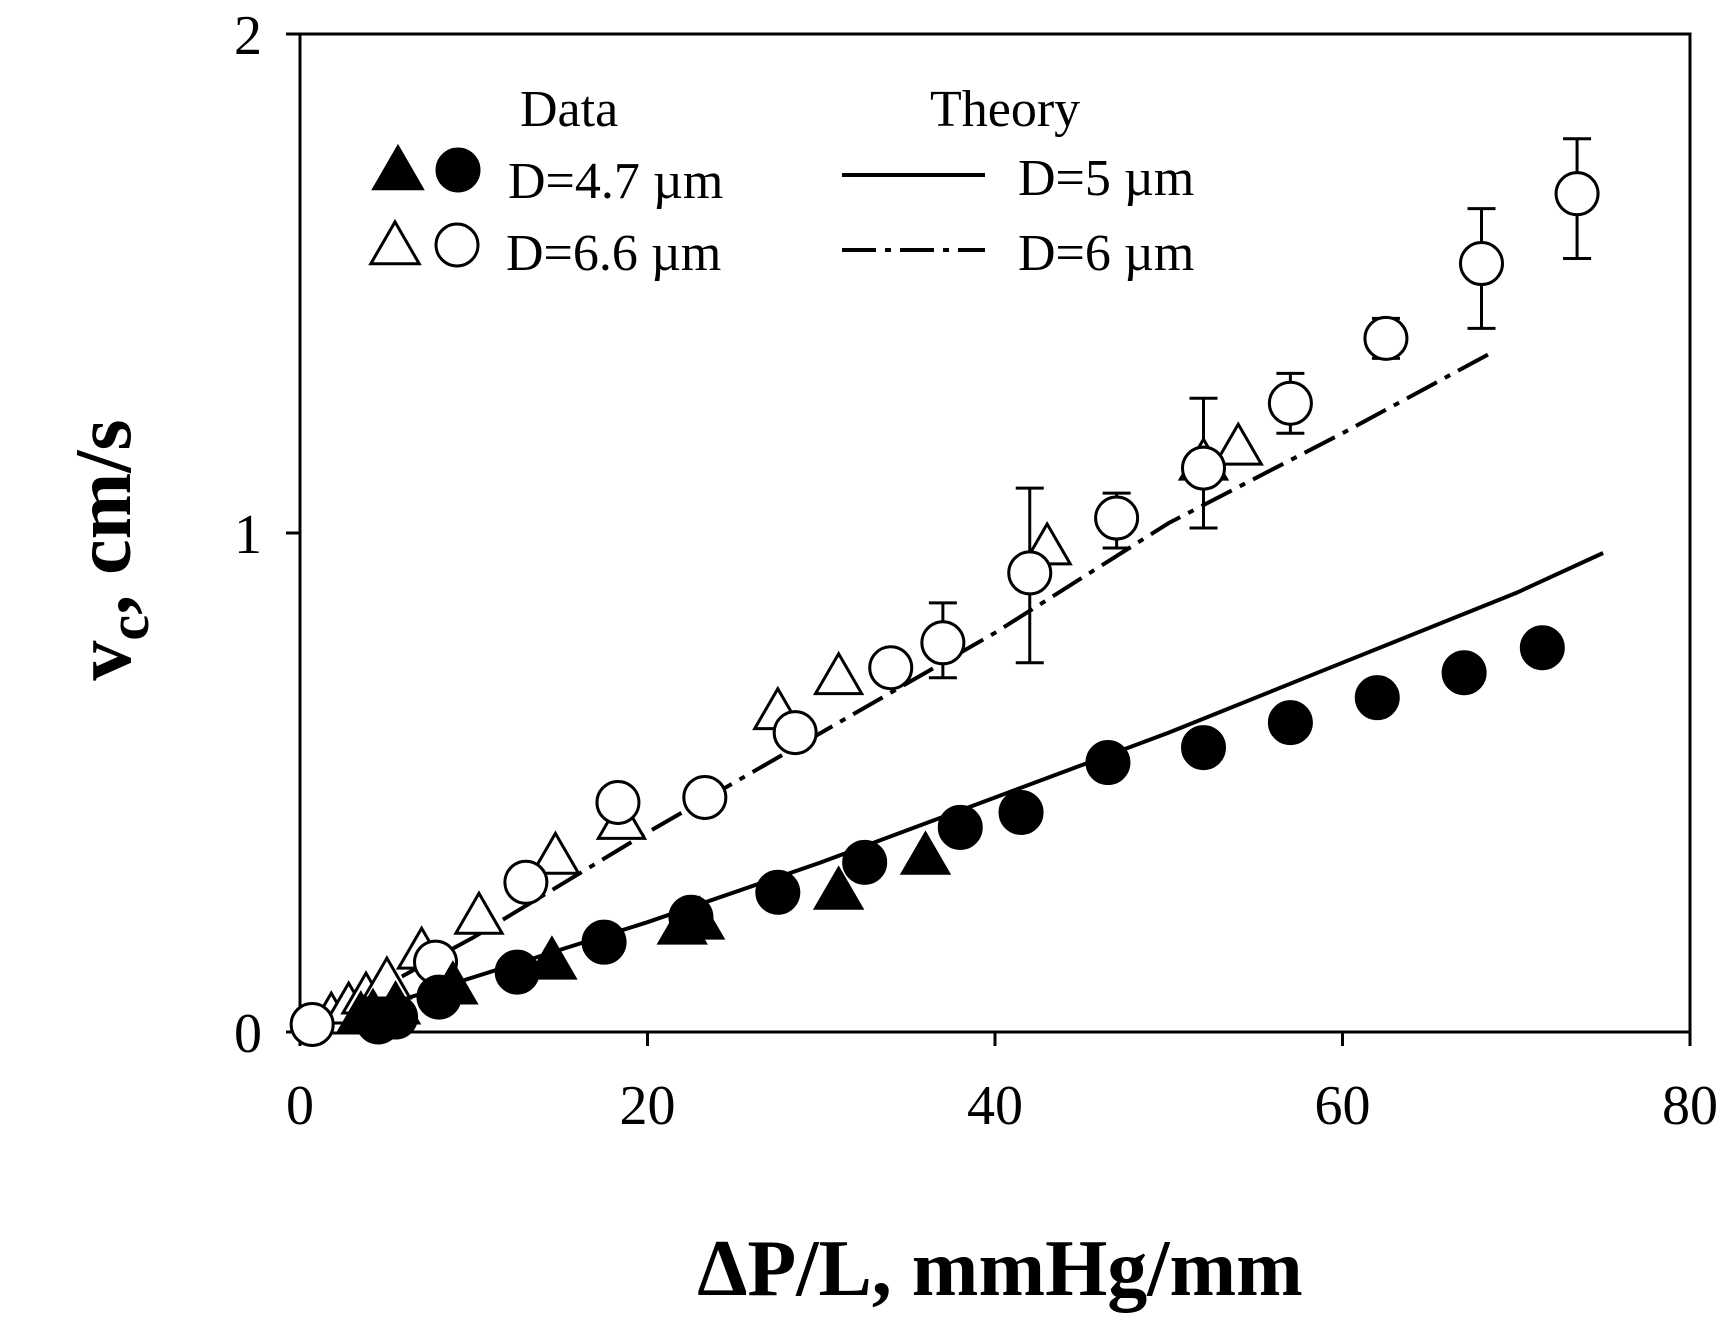 Image resolution: width=1736 pixels, height=1318 pixels. I want to click on legend-marker-d66-circle, so click(457, 245).